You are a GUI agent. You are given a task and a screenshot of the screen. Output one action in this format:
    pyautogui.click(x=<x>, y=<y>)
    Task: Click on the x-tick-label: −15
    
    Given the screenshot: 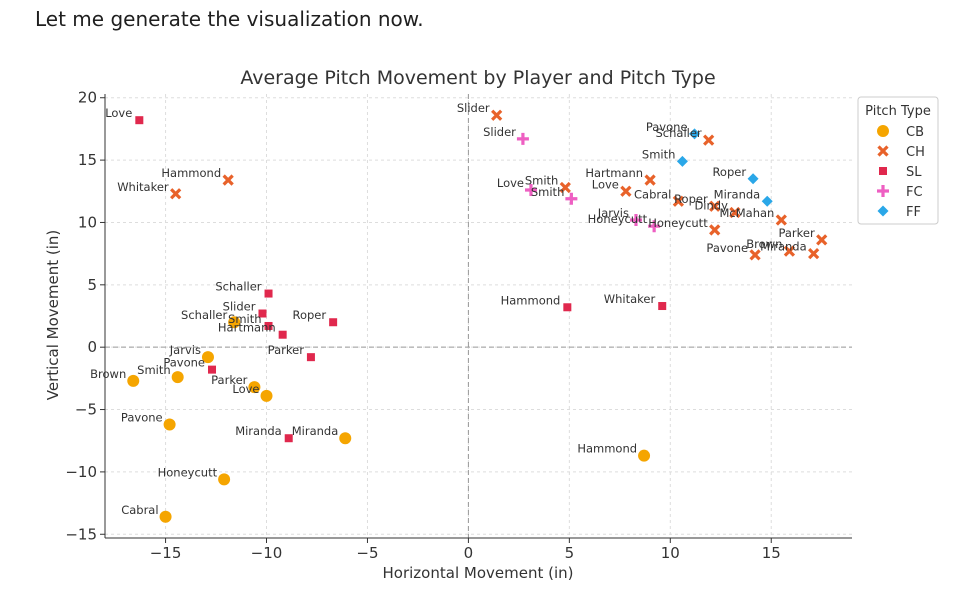 What is the action you would take?
    pyautogui.click(x=166, y=553)
    